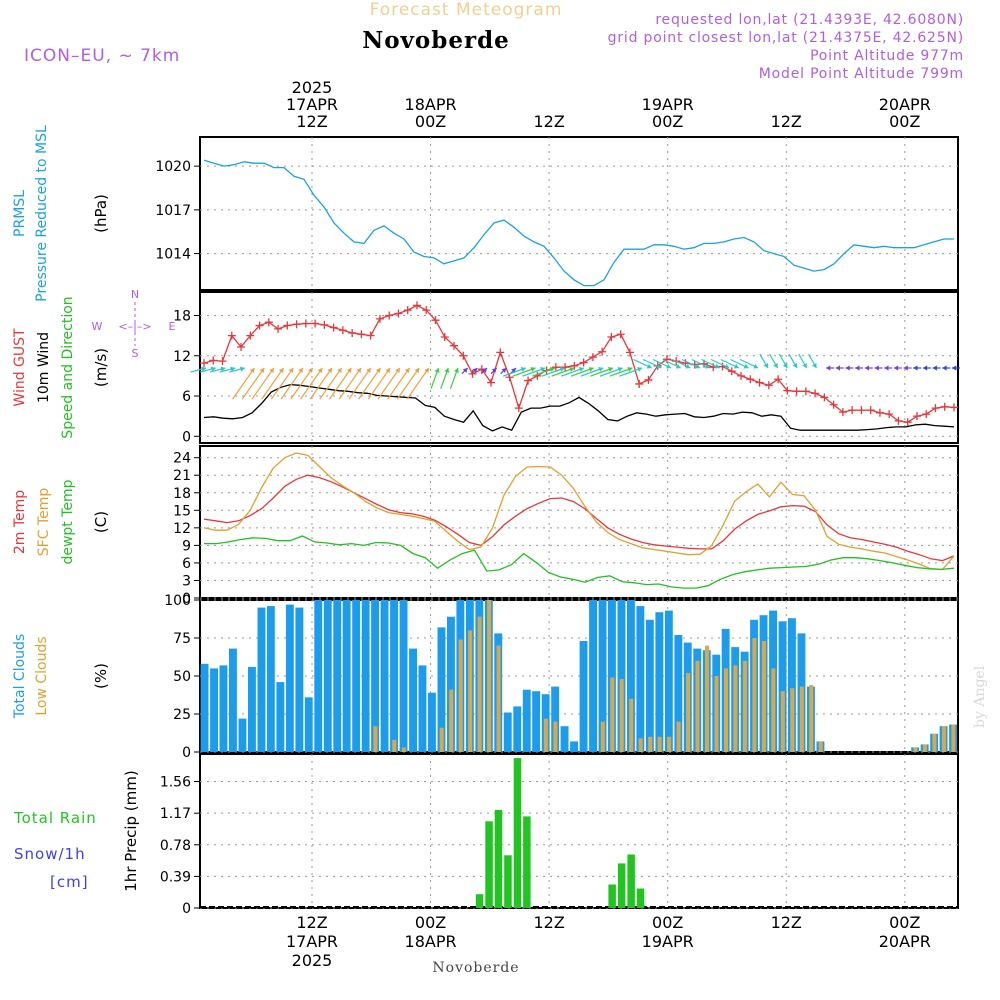  I want to click on bottom-time-label: 18APR, so click(431, 941).